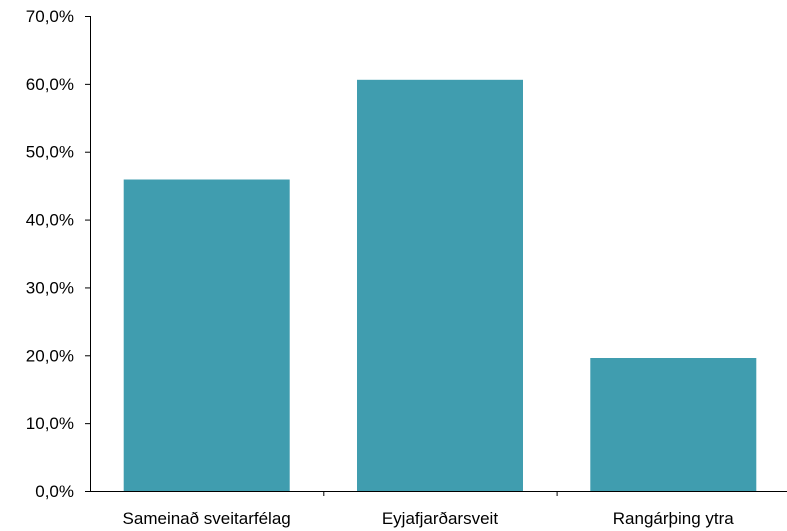 The height and width of the screenshot is (531, 787). I want to click on category-label: Rangárþing ytra, so click(674, 518).